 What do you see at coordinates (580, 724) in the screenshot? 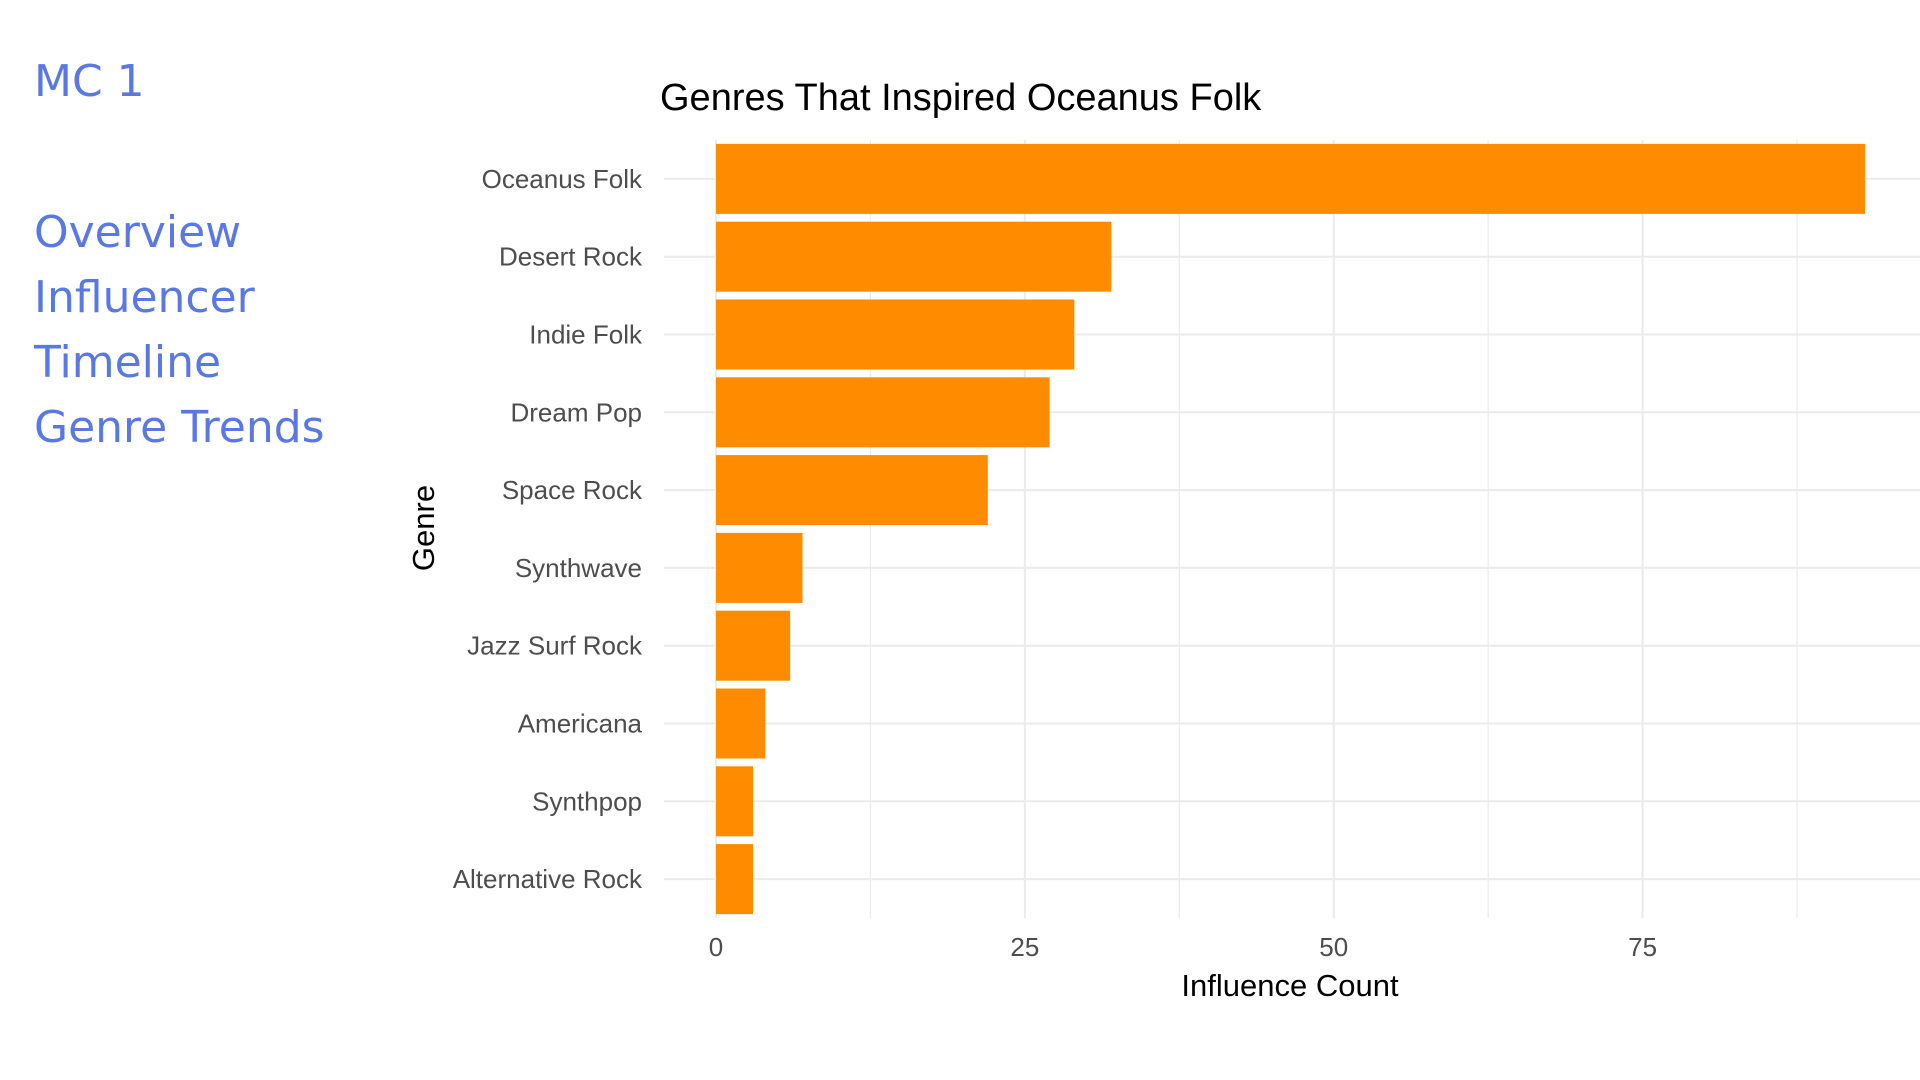
I see `y-tick-label: Americana` at bounding box center [580, 724].